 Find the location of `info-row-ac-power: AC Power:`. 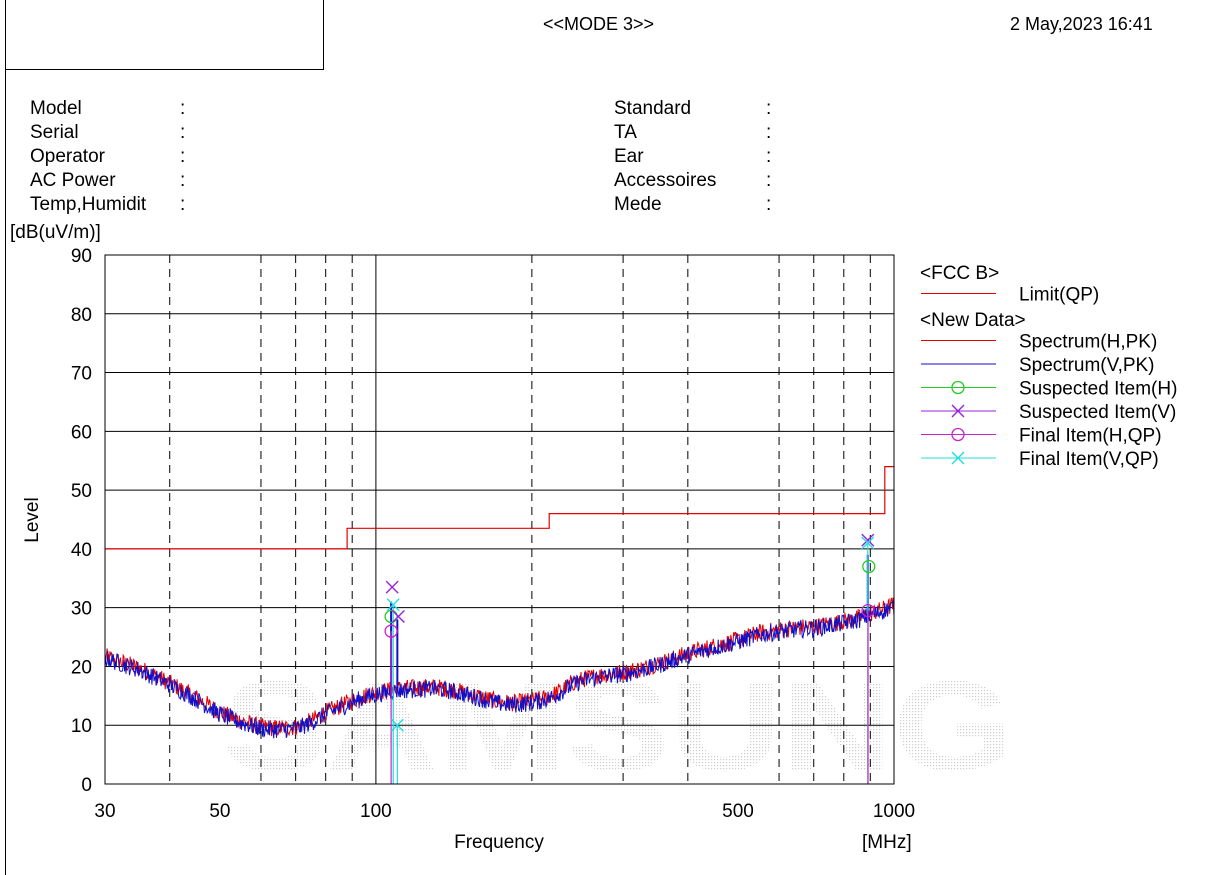

info-row-ac-power: AC Power: is located at coordinates (107, 181).